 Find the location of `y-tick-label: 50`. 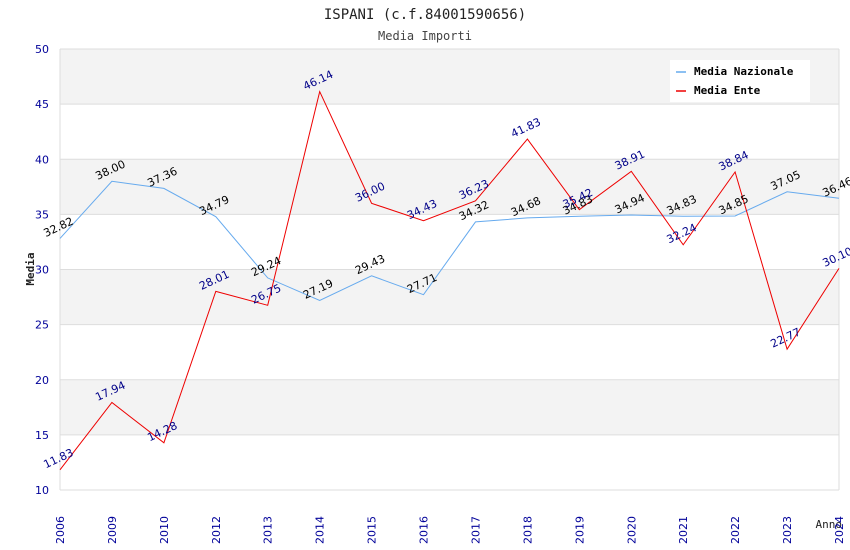

y-tick-label: 50 is located at coordinates (42, 49).